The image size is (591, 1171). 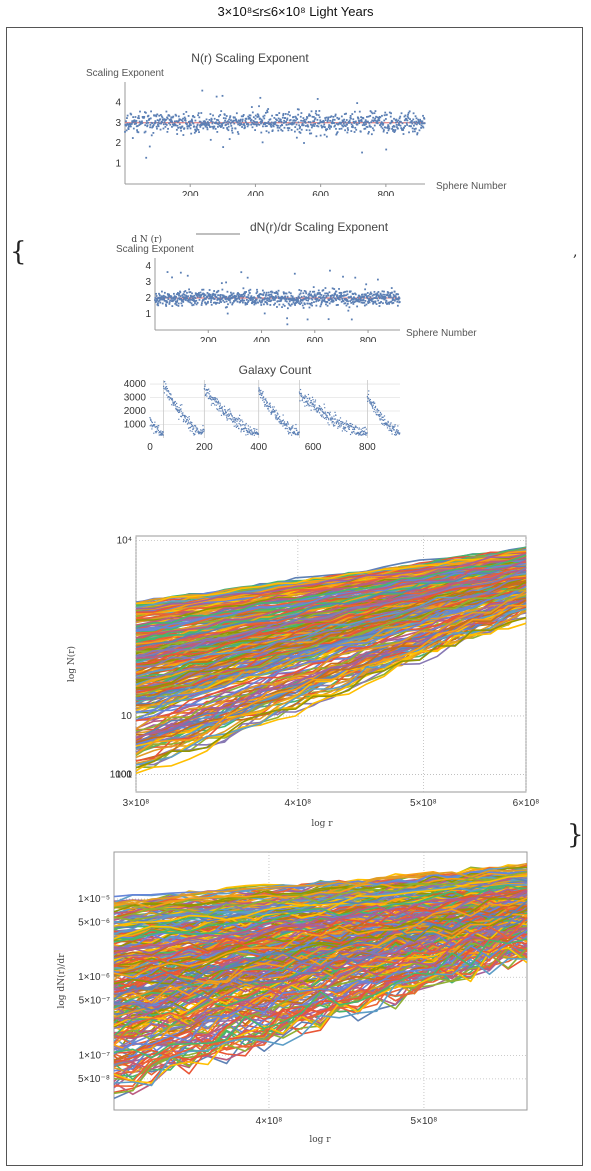 I want to click on chart-title: dN(r)/dr Scaling Exponent, so click(x=319, y=227).